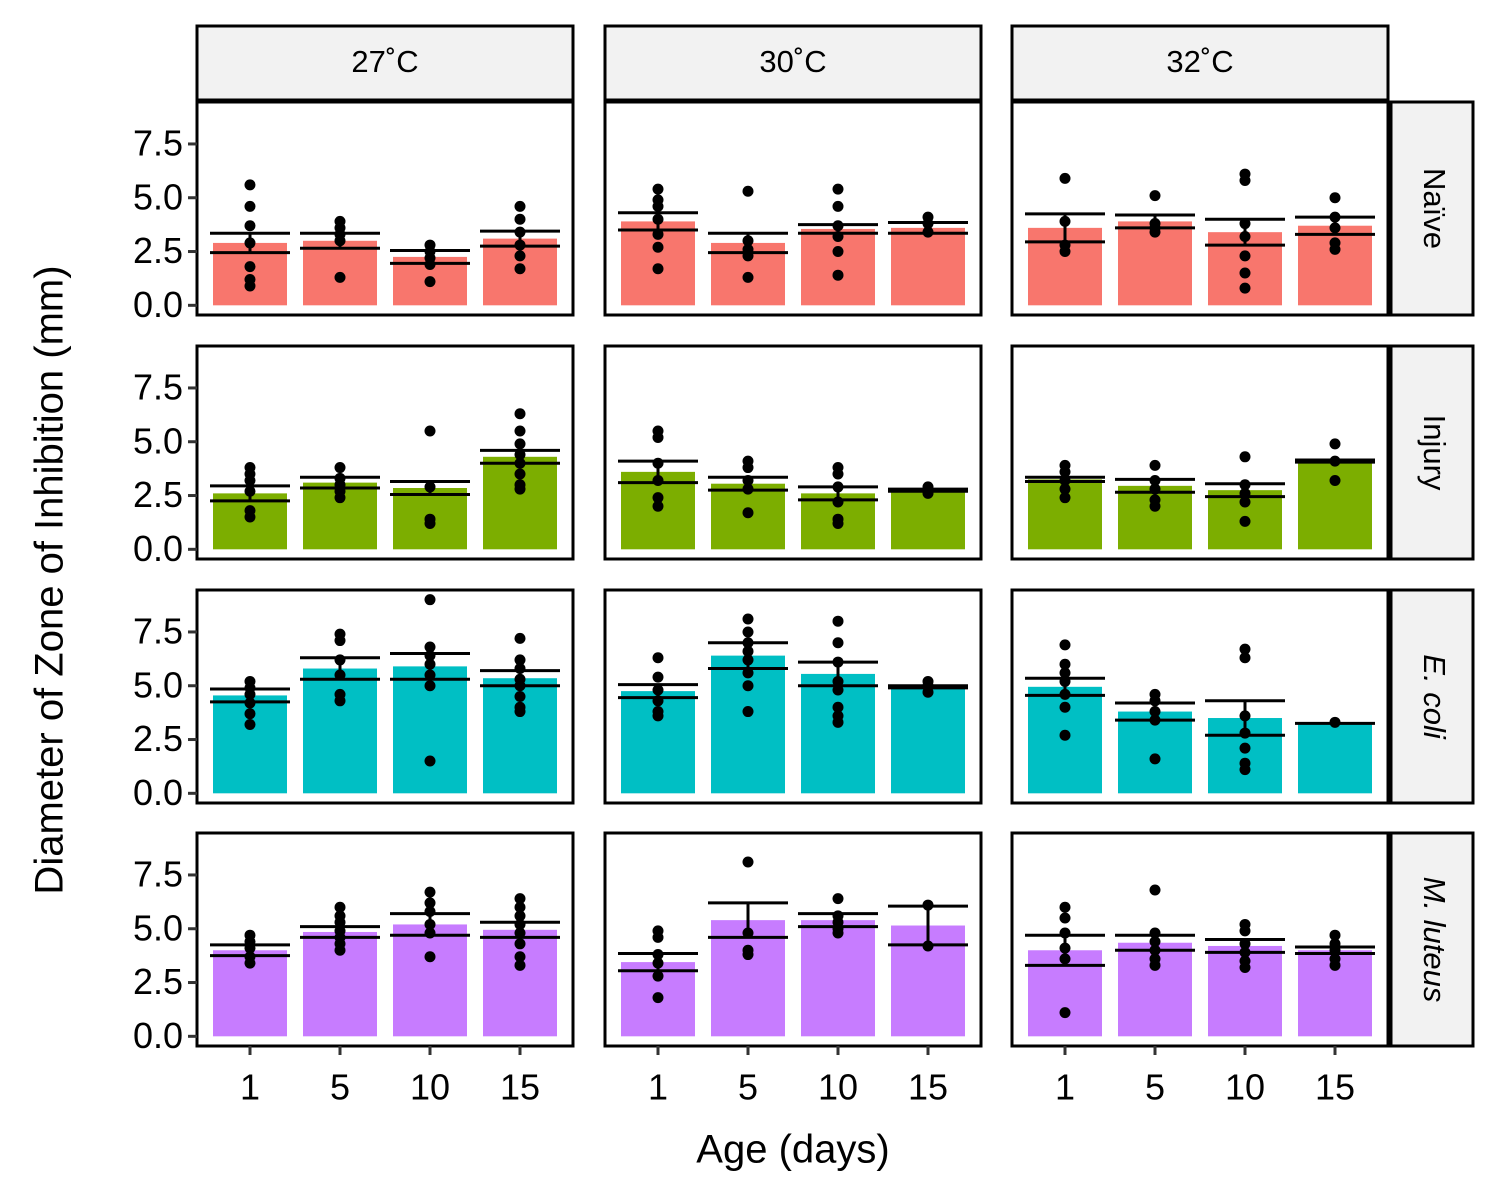 Image resolution: width=1500 pixels, height=1200 pixels. Describe the element at coordinates (792, 1150) in the screenshot. I see `x-axis-title: Age (days)` at that location.